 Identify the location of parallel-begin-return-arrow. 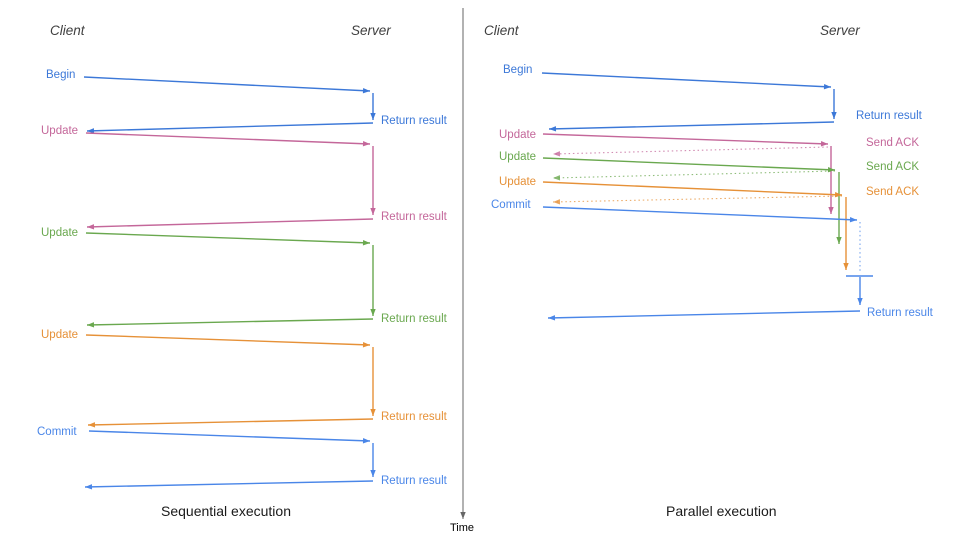
(691, 126).